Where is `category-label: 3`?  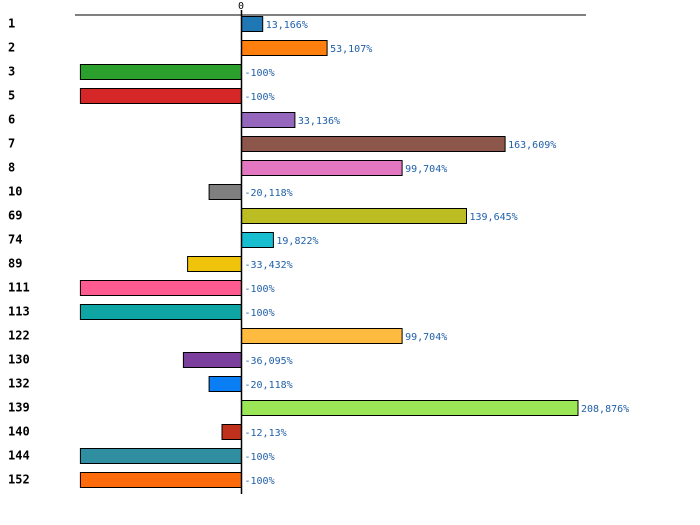
category-label: 3 is located at coordinates (11, 72).